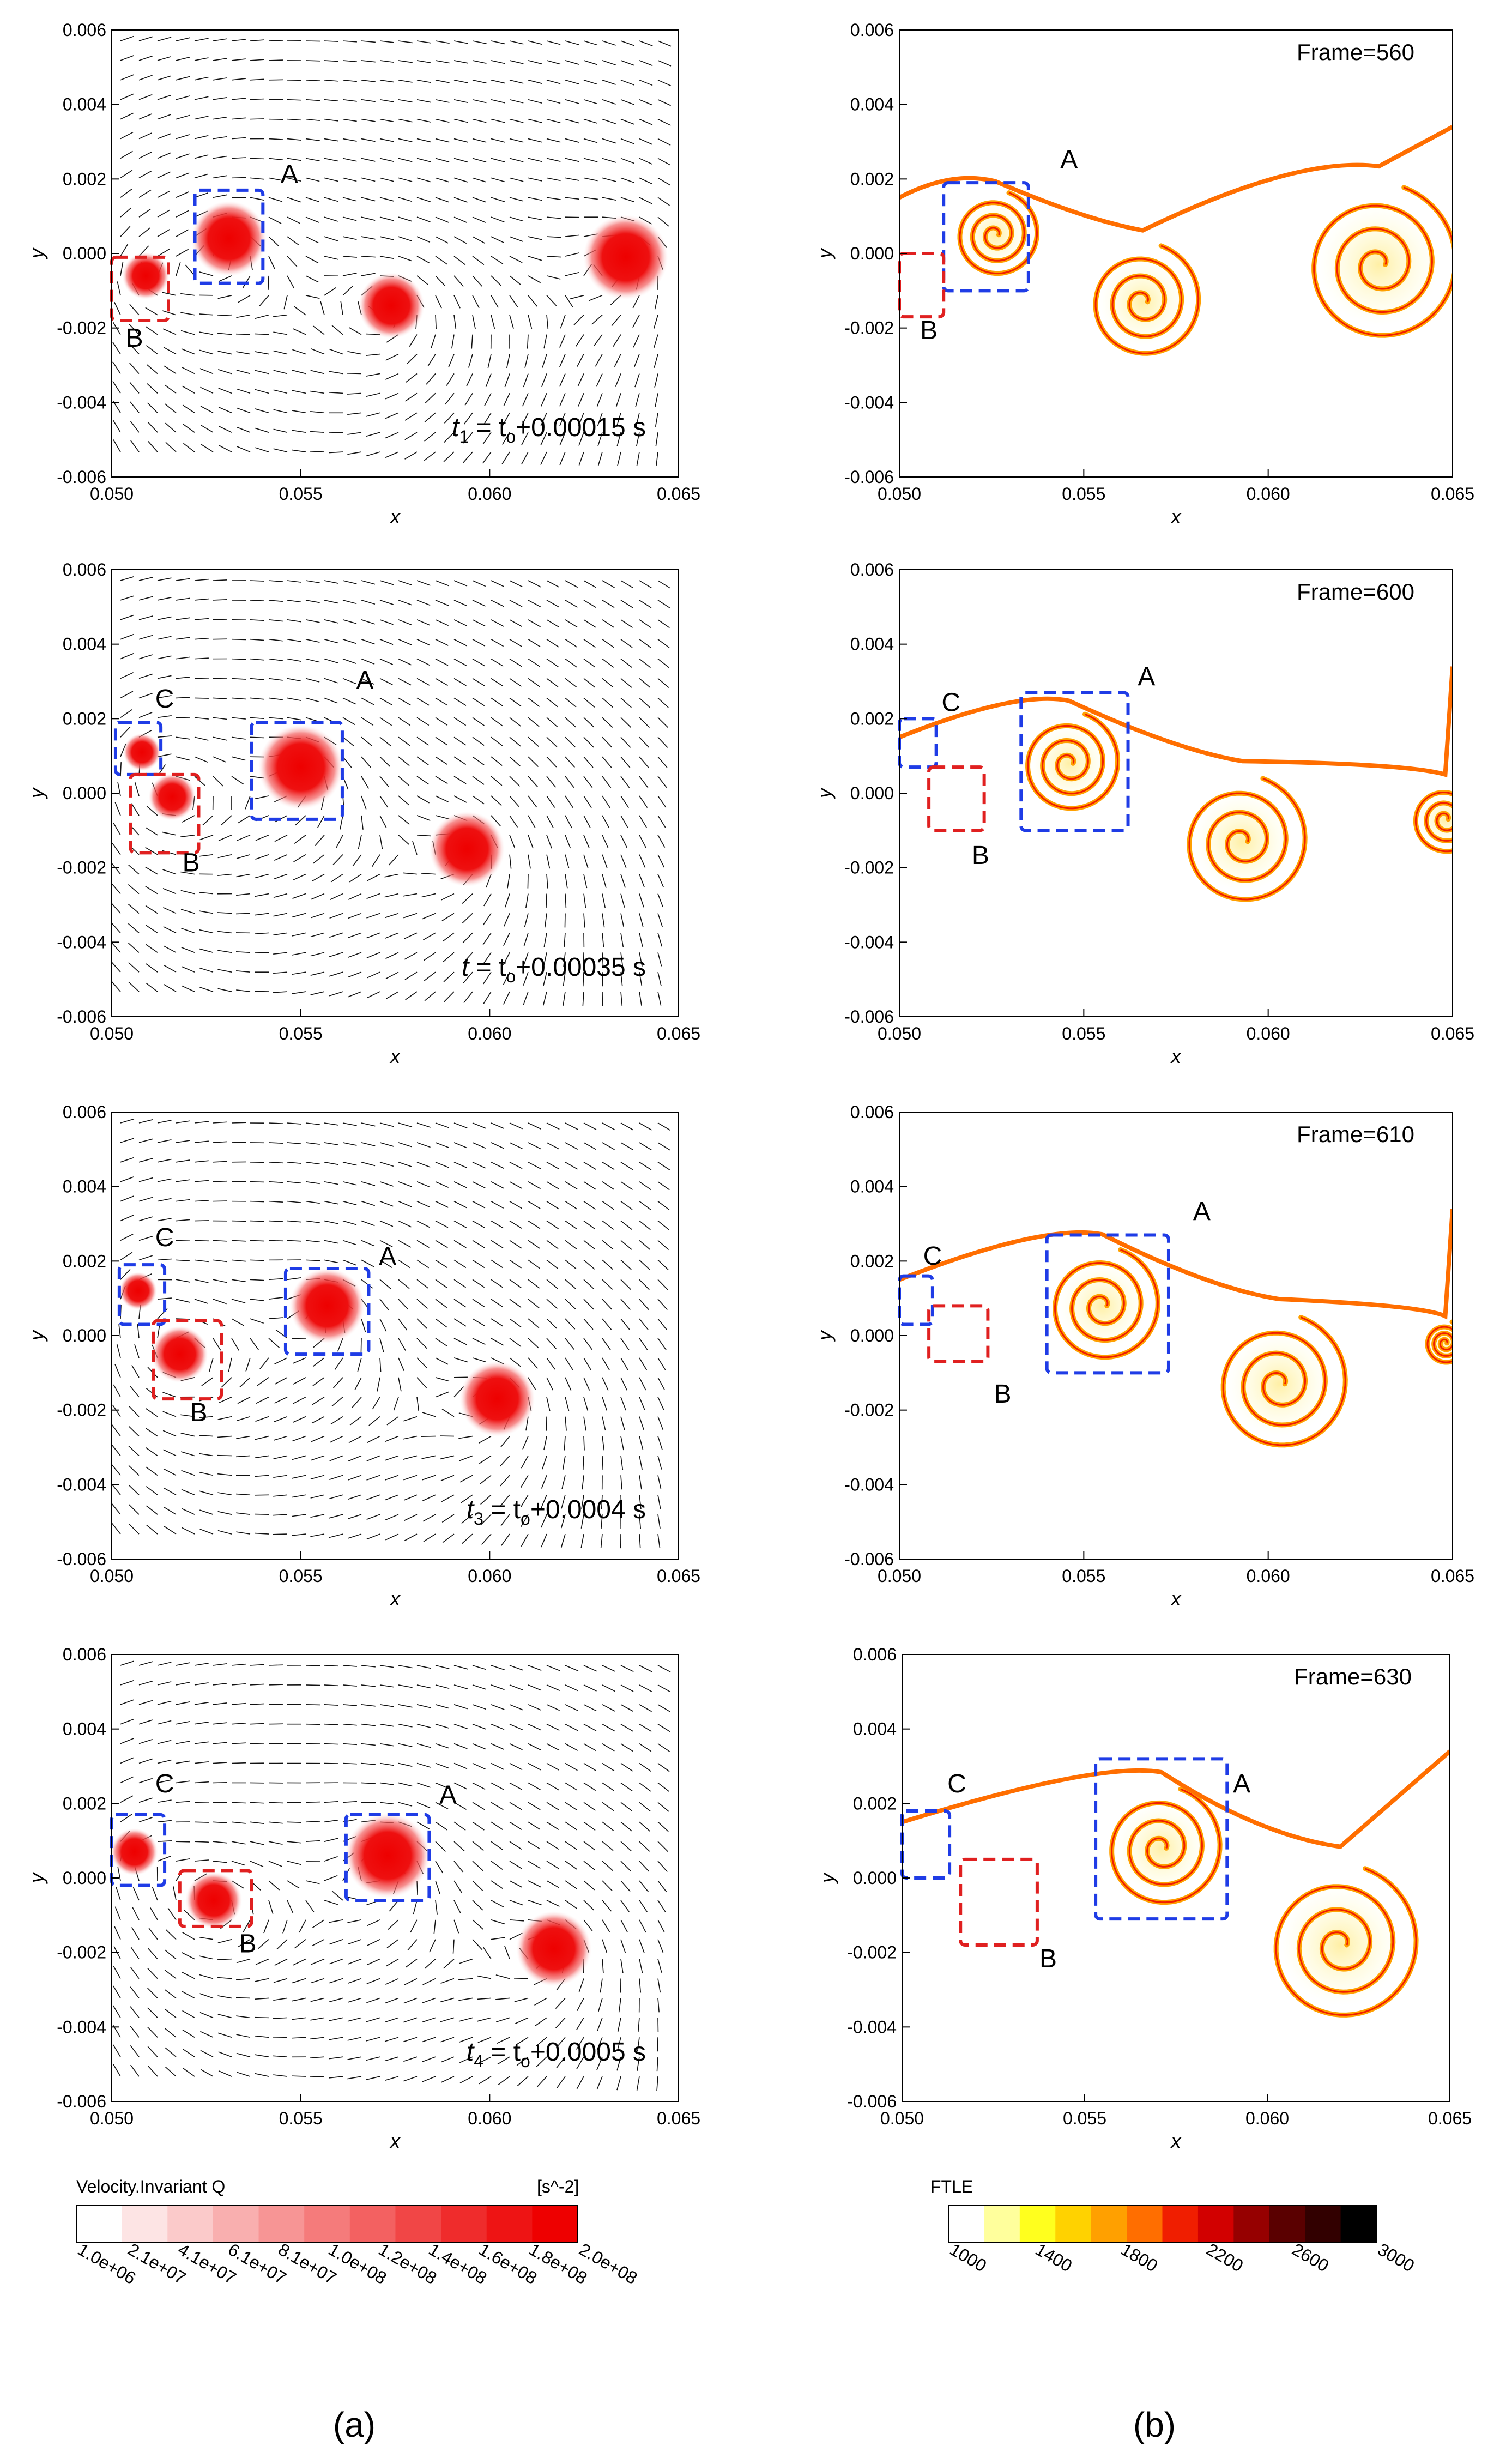 Image resolution: width=1512 pixels, height=2458 pixels. I want to click on x-tick-label: 0.060, so click(1268, 1576).